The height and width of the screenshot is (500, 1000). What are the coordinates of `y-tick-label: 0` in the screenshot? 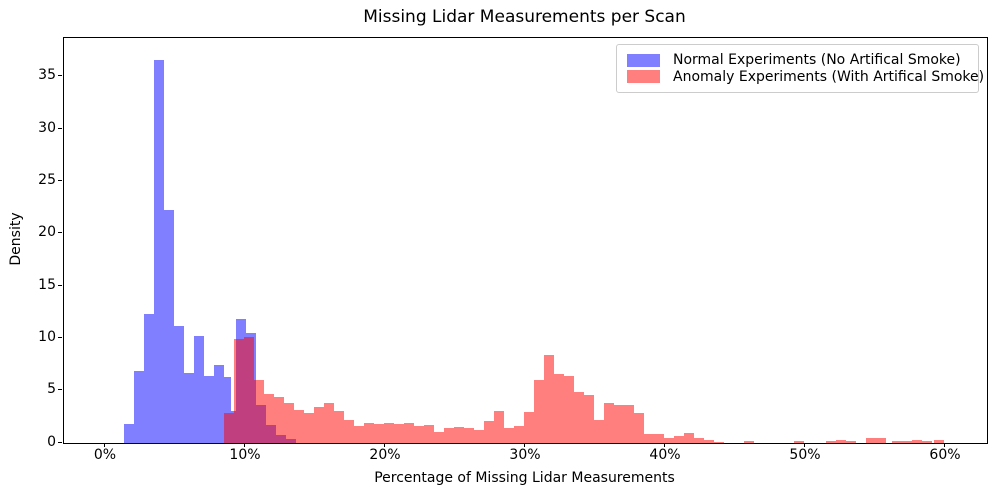 It's located at (51, 441).